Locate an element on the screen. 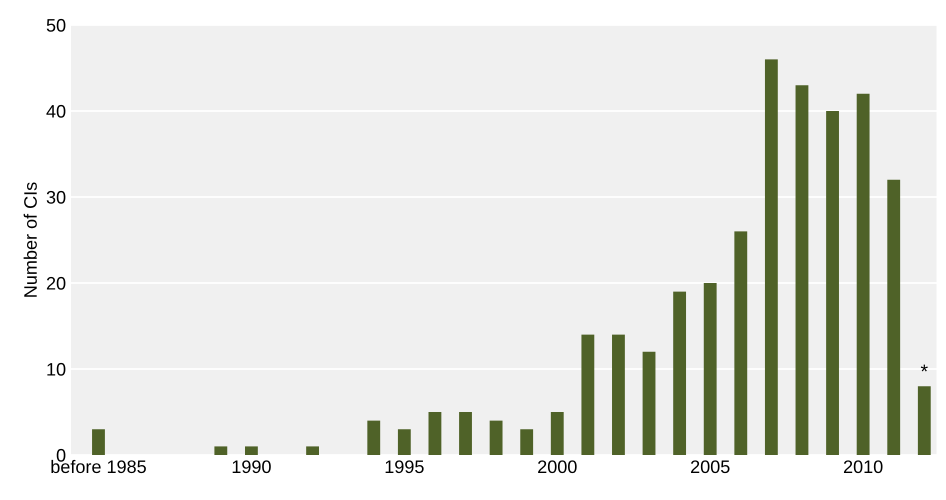 The width and height of the screenshot is (946, 500). annotation: * is located at coordinates (924, 368).